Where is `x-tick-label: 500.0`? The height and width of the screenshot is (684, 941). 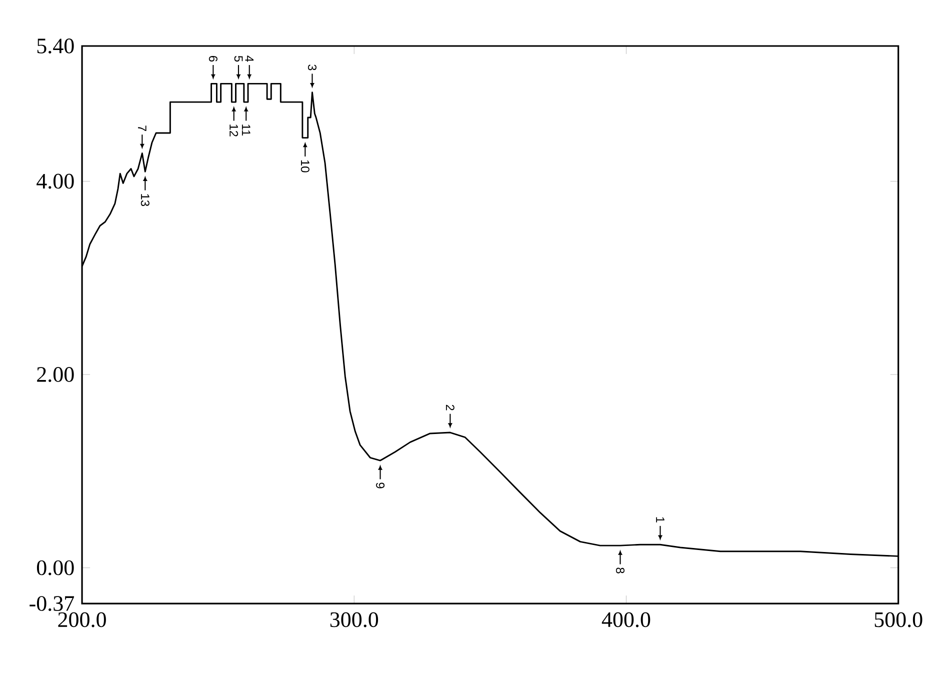
x-tick-label: 500.0 is located at coordinates (898, 620).